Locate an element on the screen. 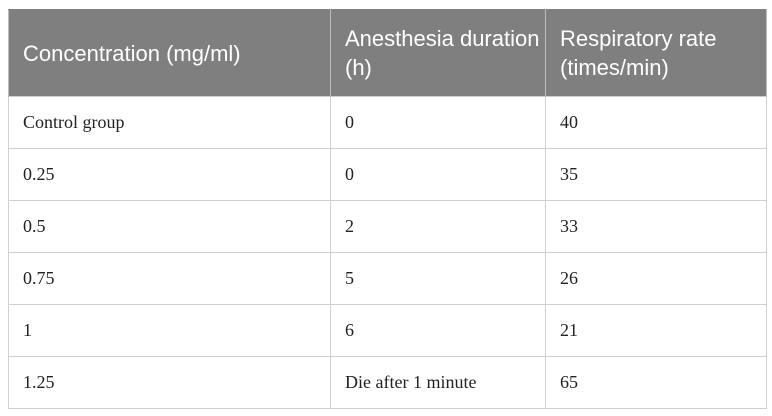 This screenshot has width=772, height=416. cell-concentration: 0.75 is located at coordinates (169, 278).